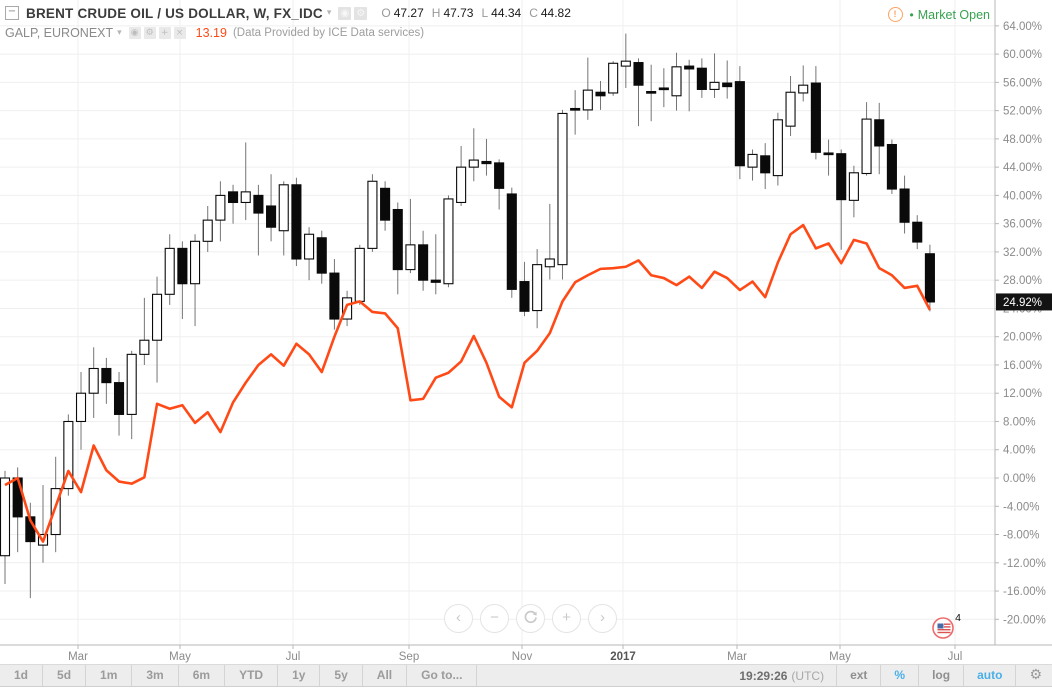  Describe the element at coordinates (1022, 83) in the screenshot. I see `y-tick-label: 56.00%` at that location.